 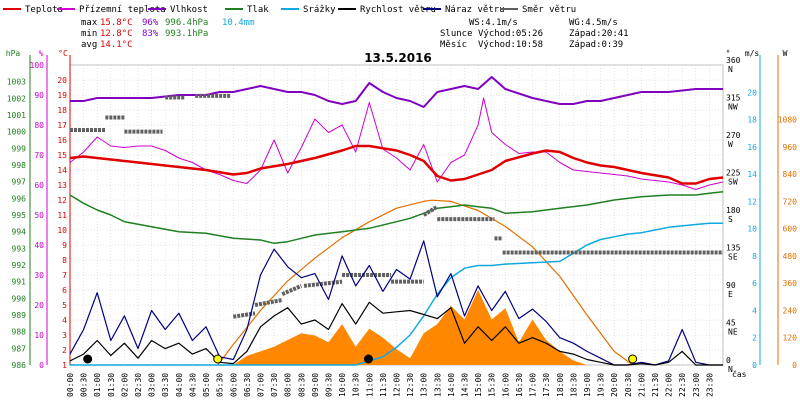 I want to click on temp-tick: 17, so click(x=62, y=125).